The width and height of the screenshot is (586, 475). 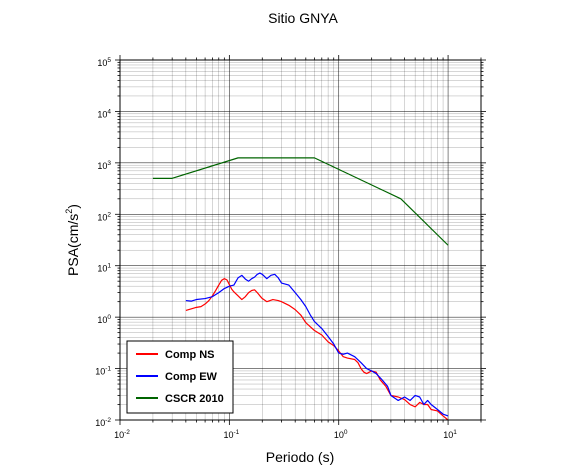 What do you see at coordinates (104, 216) in the screenshot?
I see `y-tick-label: 10²` at bounding box center [104, 216].